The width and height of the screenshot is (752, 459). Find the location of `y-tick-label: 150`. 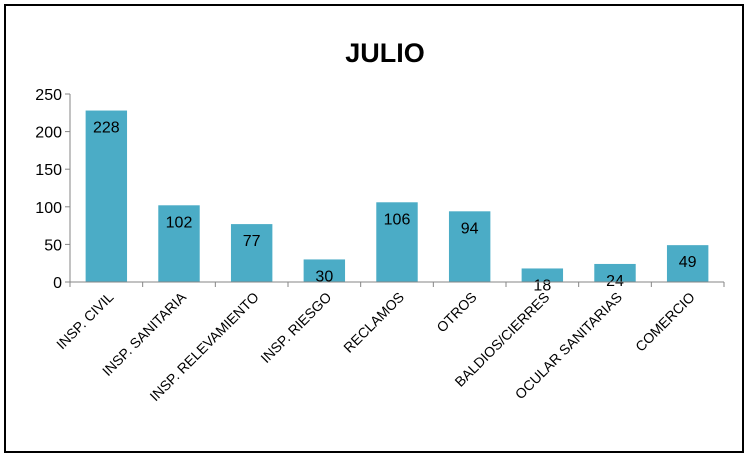

y-tick-label: 150 is located at coordinates (48, 170).